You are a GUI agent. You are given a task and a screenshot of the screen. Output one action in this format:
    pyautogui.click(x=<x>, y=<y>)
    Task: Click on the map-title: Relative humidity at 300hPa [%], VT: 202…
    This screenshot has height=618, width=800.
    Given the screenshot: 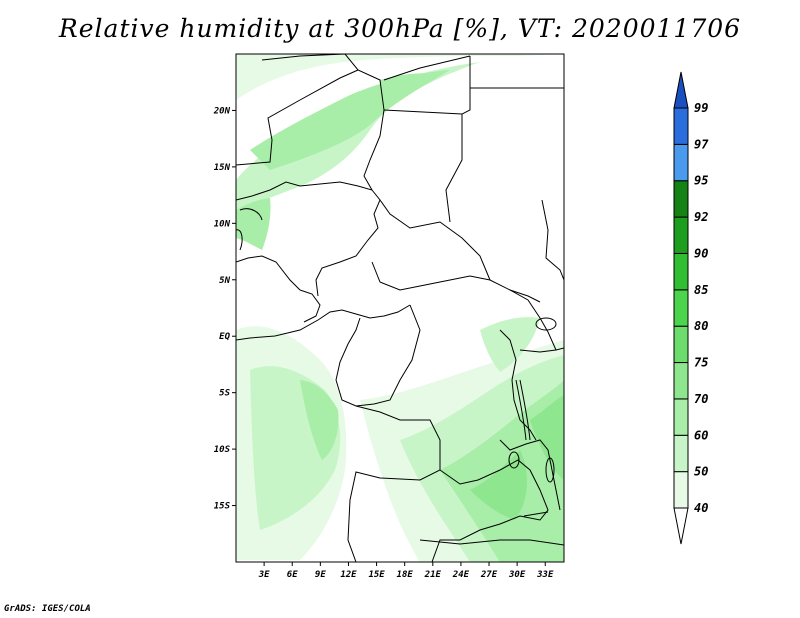 What is the action you would take?
    pyautogui.click(x=400, y=28)
    